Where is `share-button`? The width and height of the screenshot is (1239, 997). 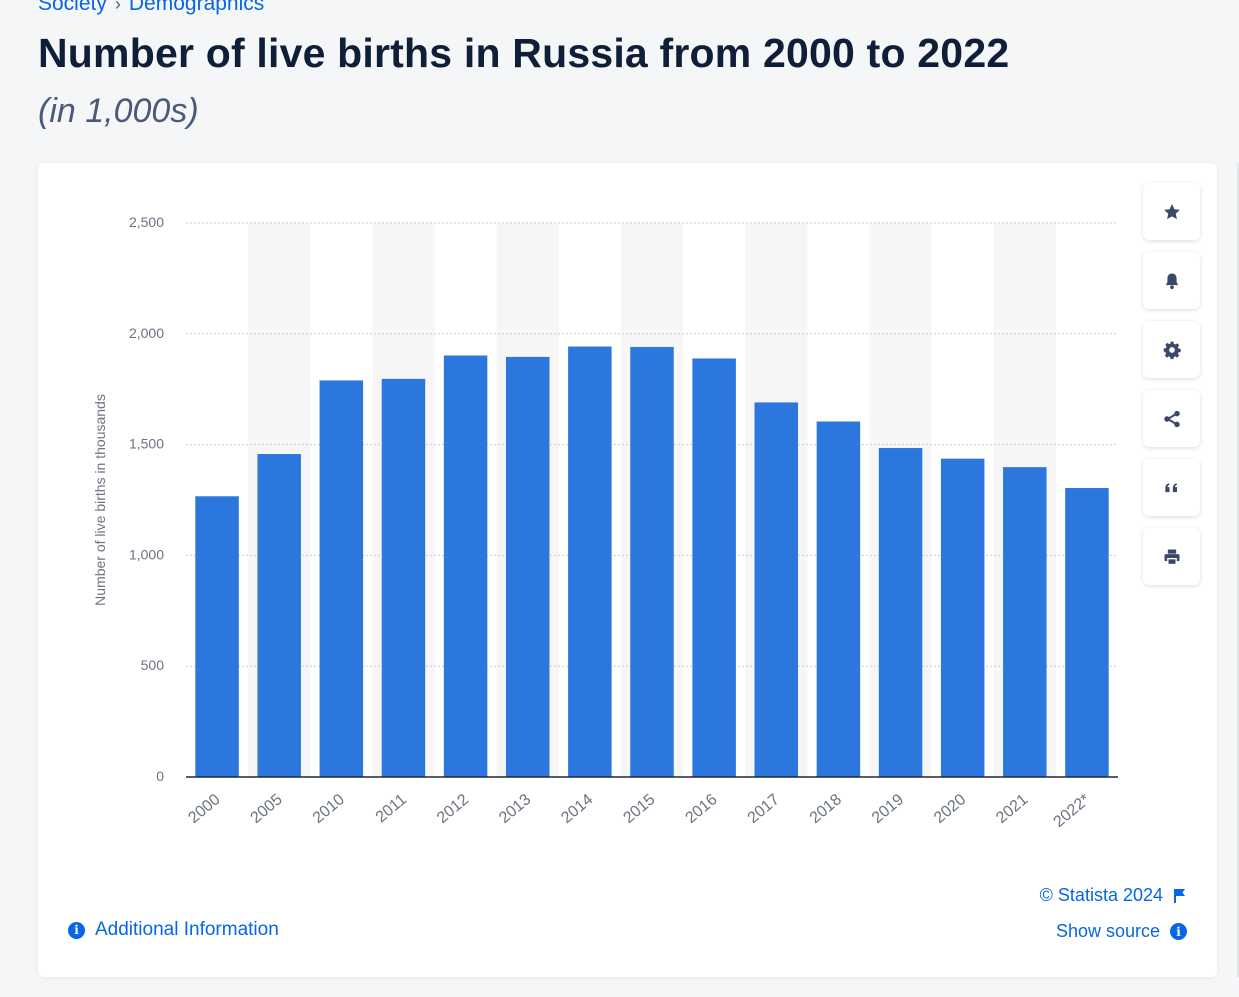
share-button is located at coordinates (1171, 418).